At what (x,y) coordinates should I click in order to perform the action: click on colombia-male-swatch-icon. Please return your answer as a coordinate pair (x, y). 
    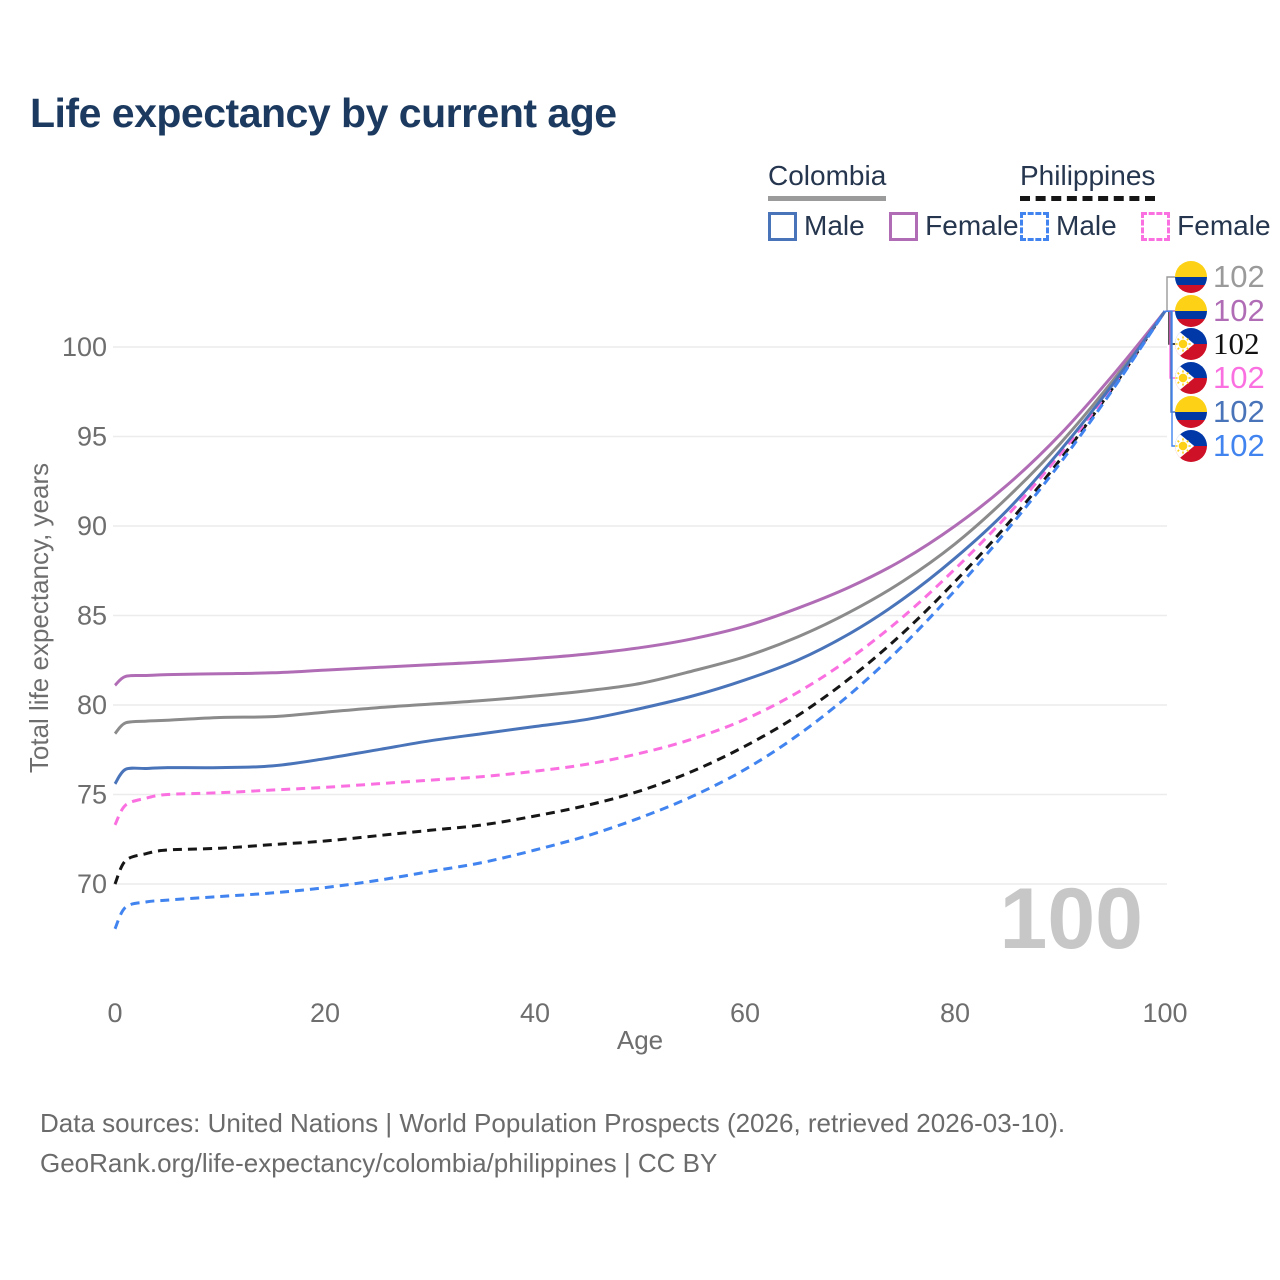
    Looking at the image, I should click on (782, 226).